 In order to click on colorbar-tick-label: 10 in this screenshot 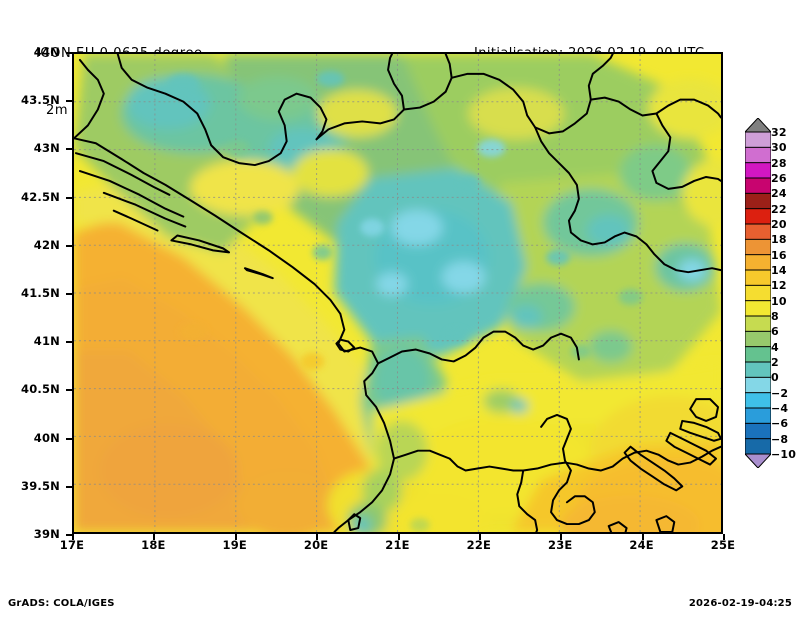, I will do `click(779, 301)`.